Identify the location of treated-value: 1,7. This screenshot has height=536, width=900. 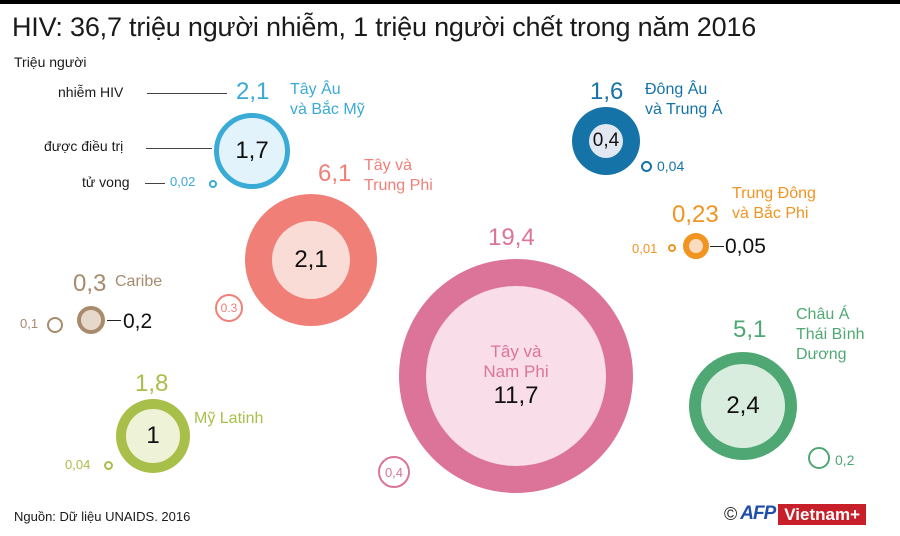
(252, 150).